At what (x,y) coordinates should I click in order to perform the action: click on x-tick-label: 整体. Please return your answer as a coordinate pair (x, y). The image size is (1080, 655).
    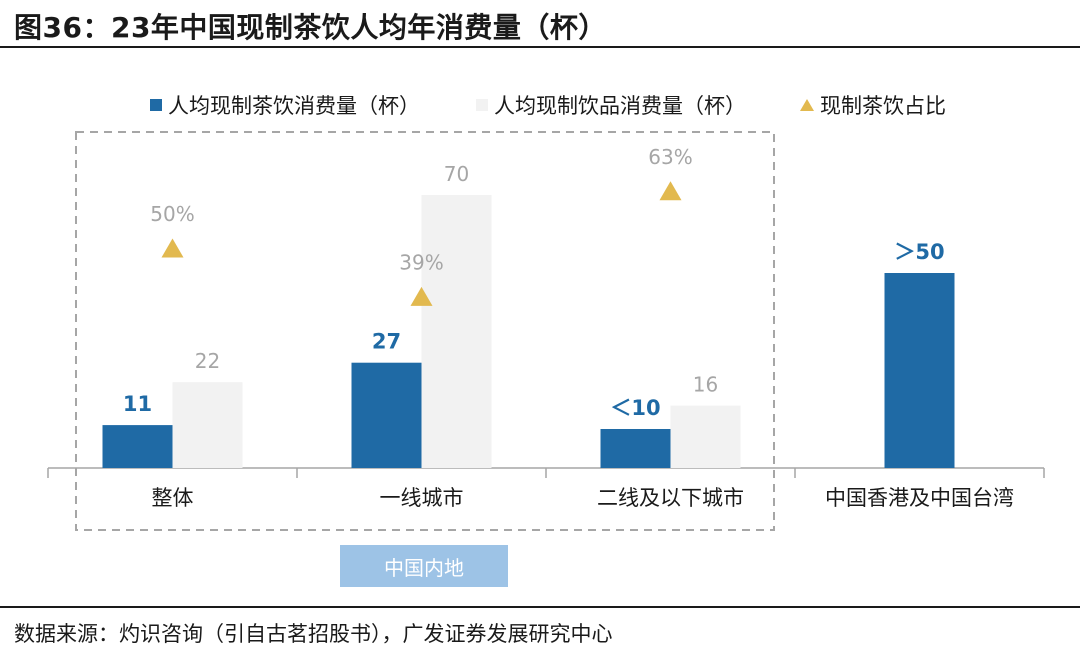
    Looking at the image, I should click on (173, 498).